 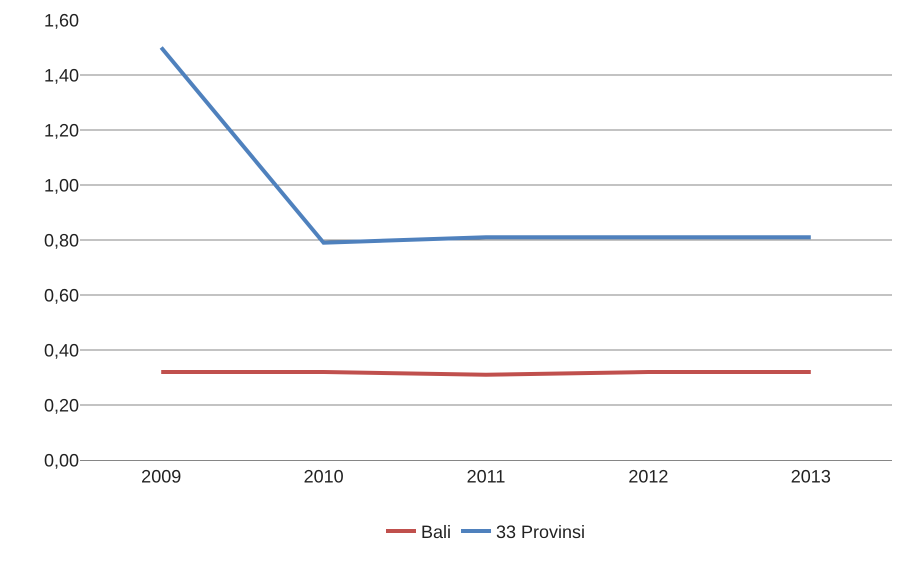 What do you see at coordinates (810, 476) in the screenshot?
I see `x-tick-label: 2013` at bounding box center [810, 476].